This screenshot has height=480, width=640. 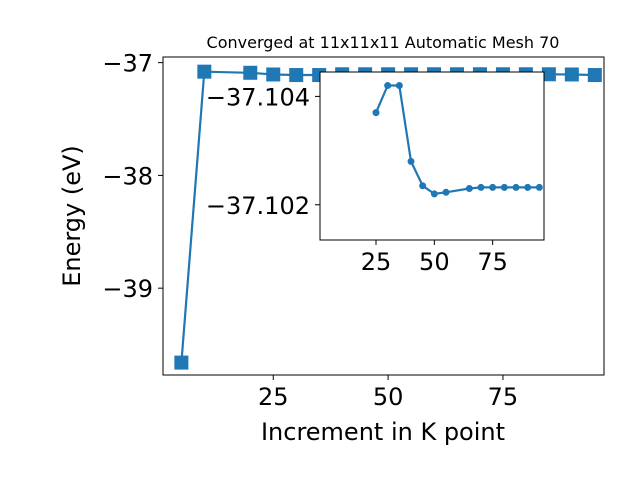 I want to click on inset-x-tick-label: 75, so click(x=492, y=262).